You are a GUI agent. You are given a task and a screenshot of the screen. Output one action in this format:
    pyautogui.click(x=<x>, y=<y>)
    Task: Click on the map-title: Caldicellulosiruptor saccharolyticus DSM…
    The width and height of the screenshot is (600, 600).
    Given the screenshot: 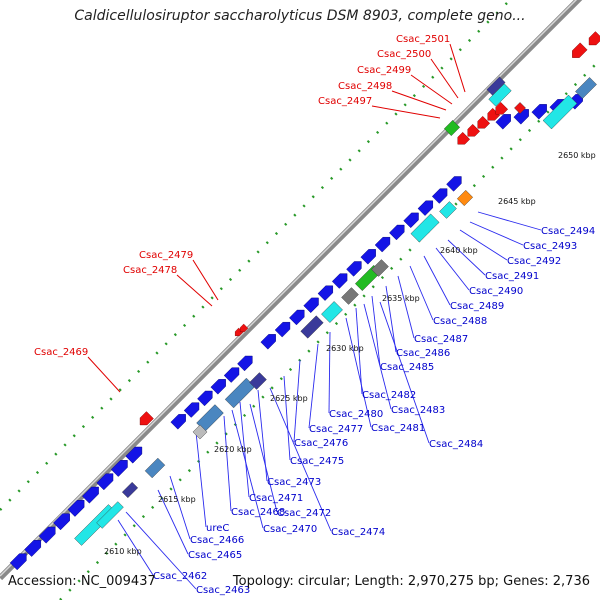 What is the action you would take?
    pyautogui.click(x=300, y=16)
    